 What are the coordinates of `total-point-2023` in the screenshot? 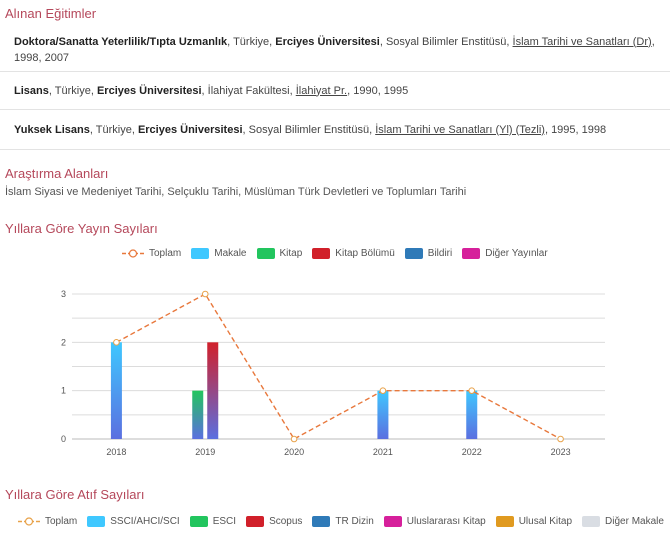 It's located at (560, 439).